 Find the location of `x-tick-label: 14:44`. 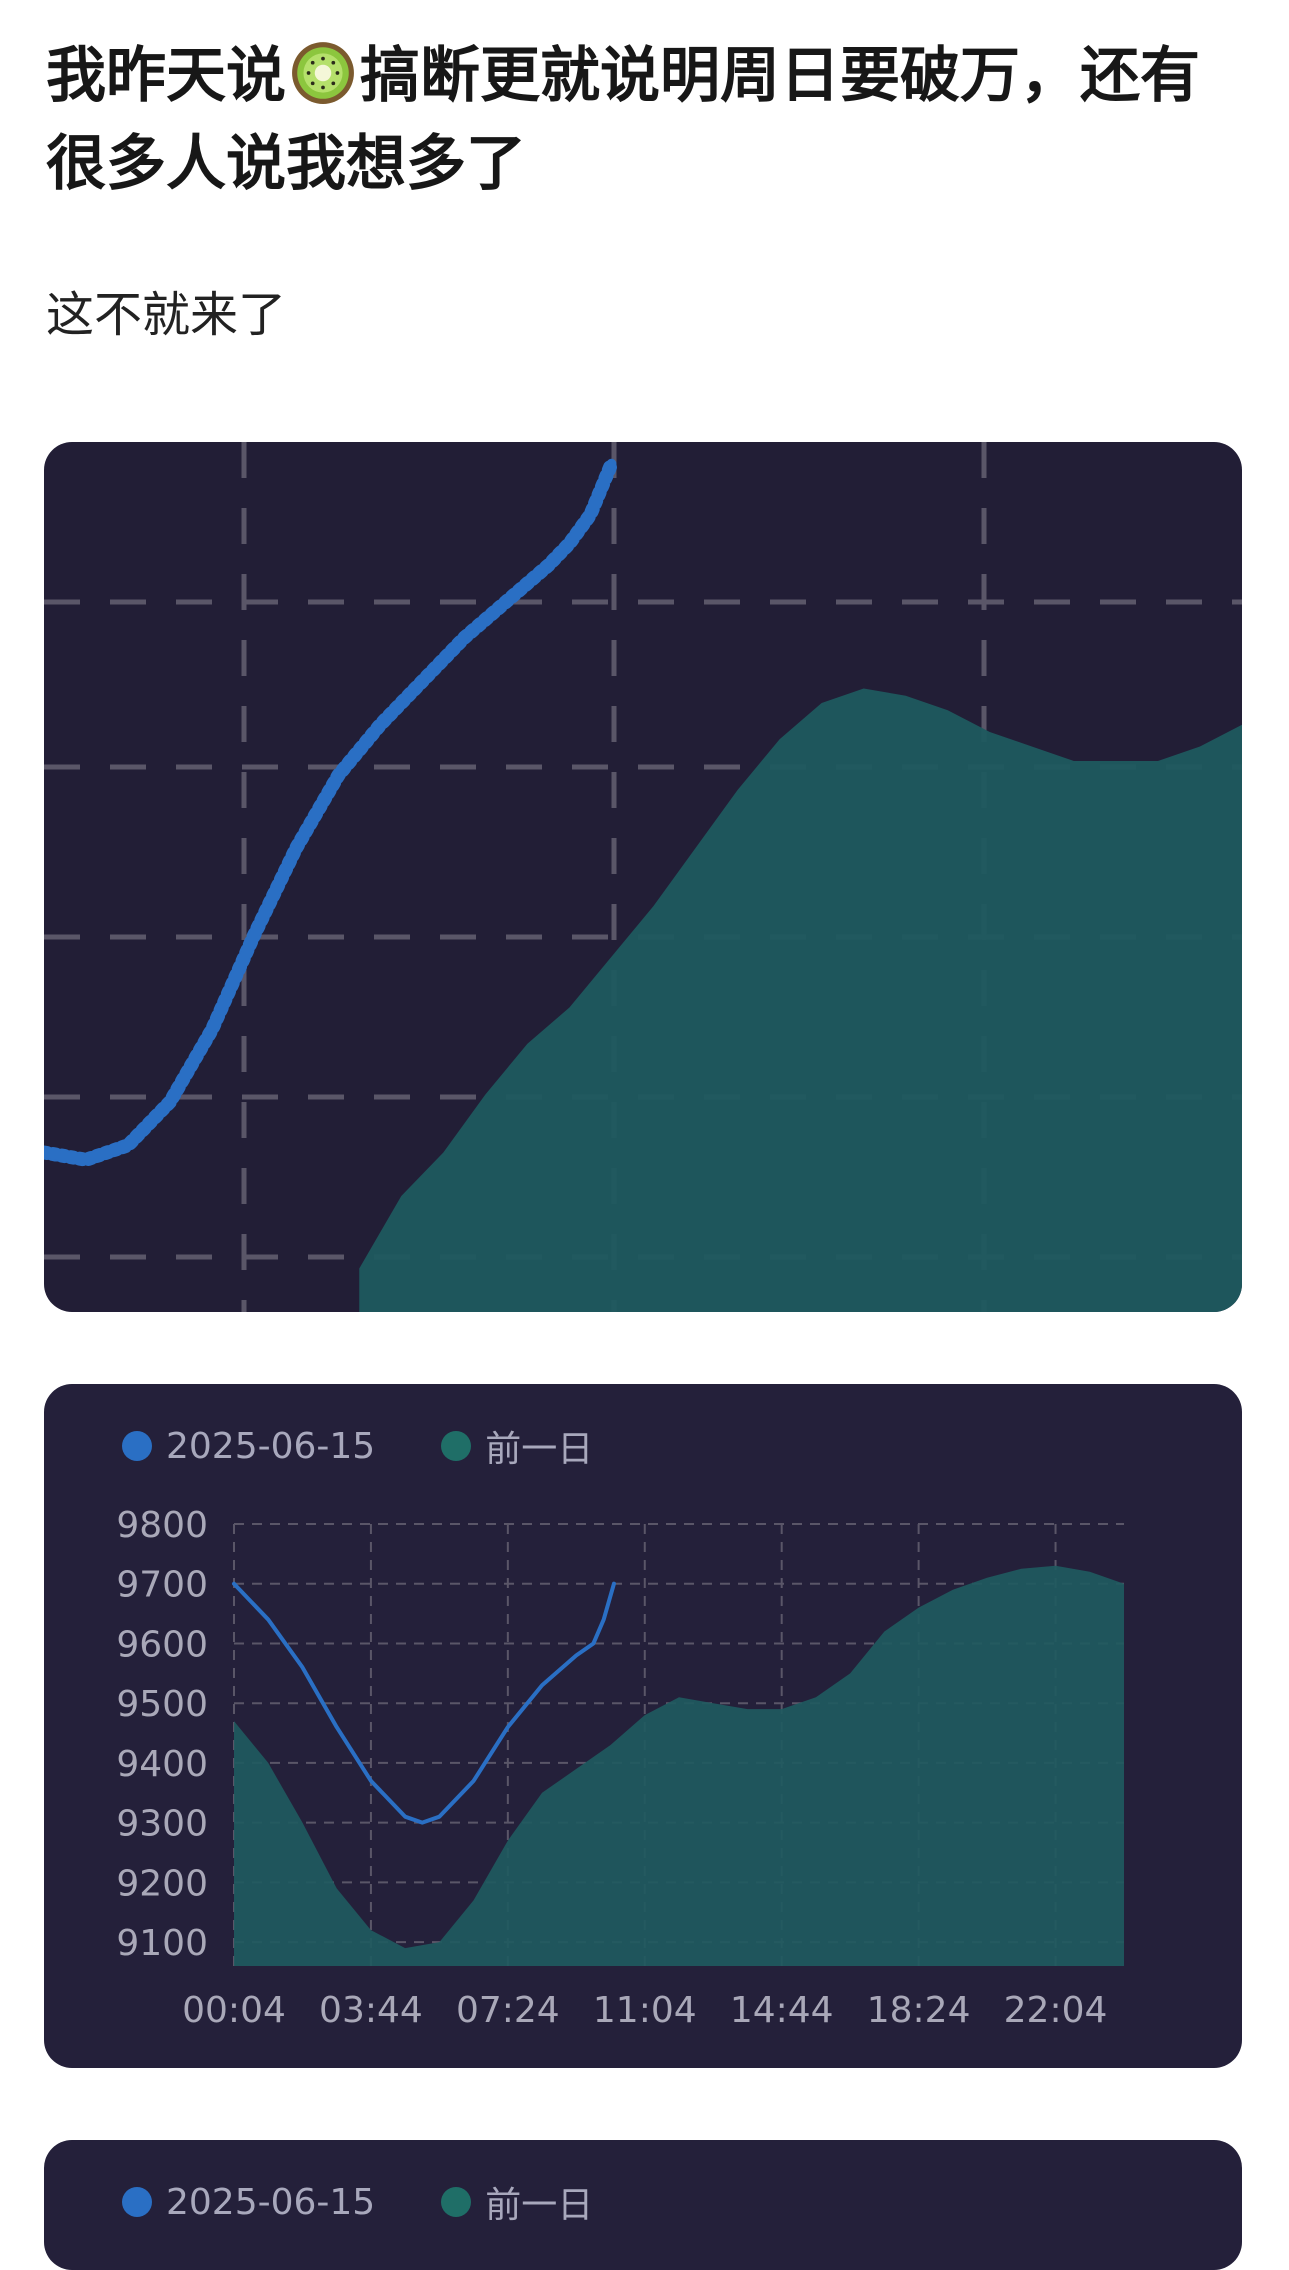

x-tick-label: 14:44 is located at coordinates (782, 2010).